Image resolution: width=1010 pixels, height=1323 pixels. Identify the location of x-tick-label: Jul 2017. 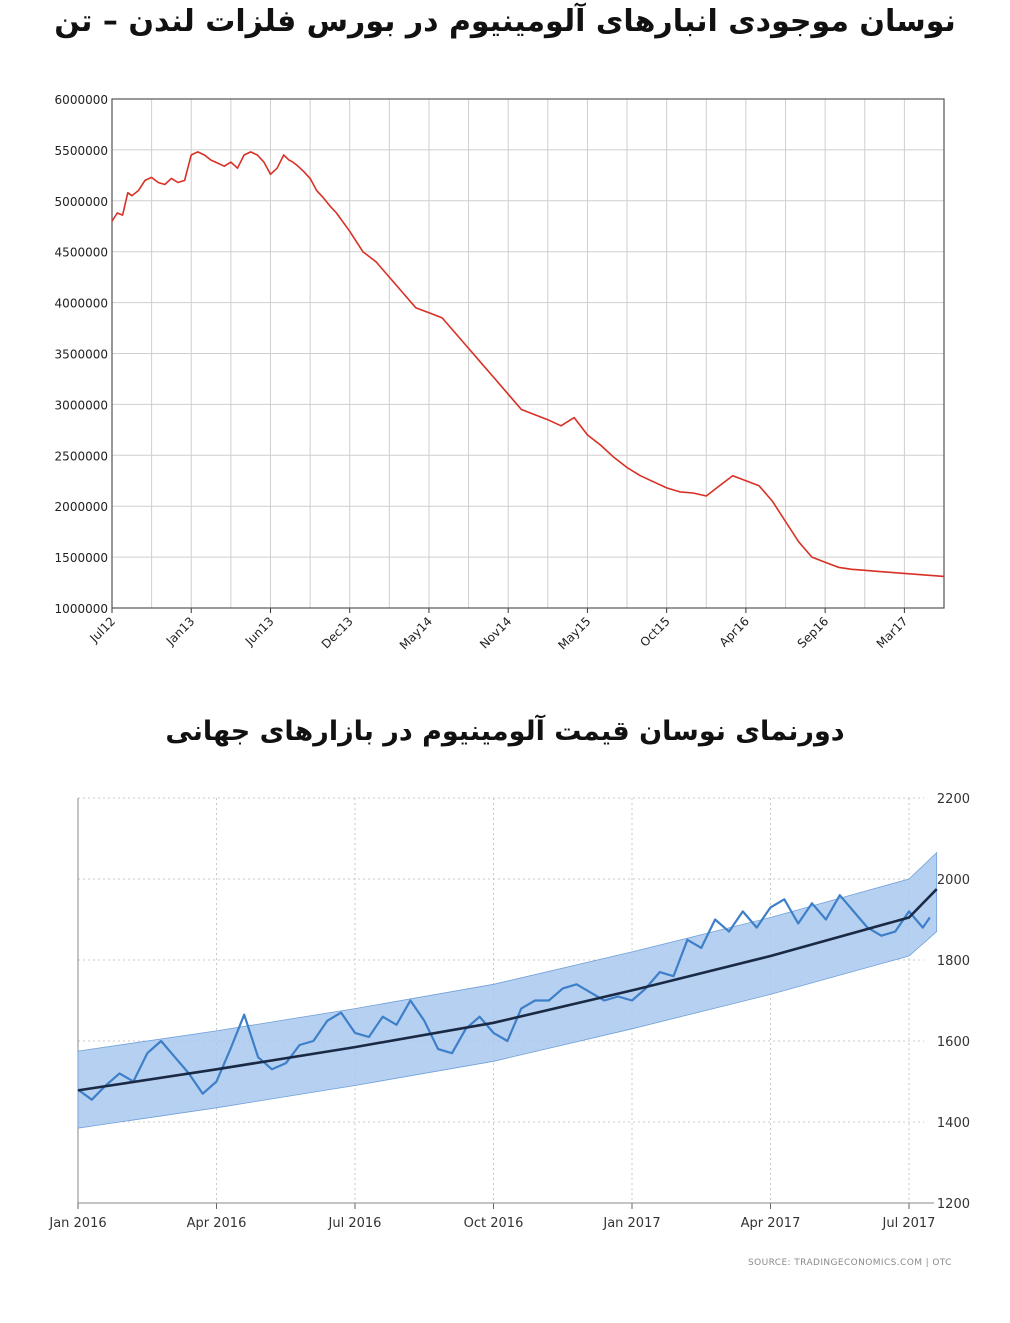
(909, 1223).